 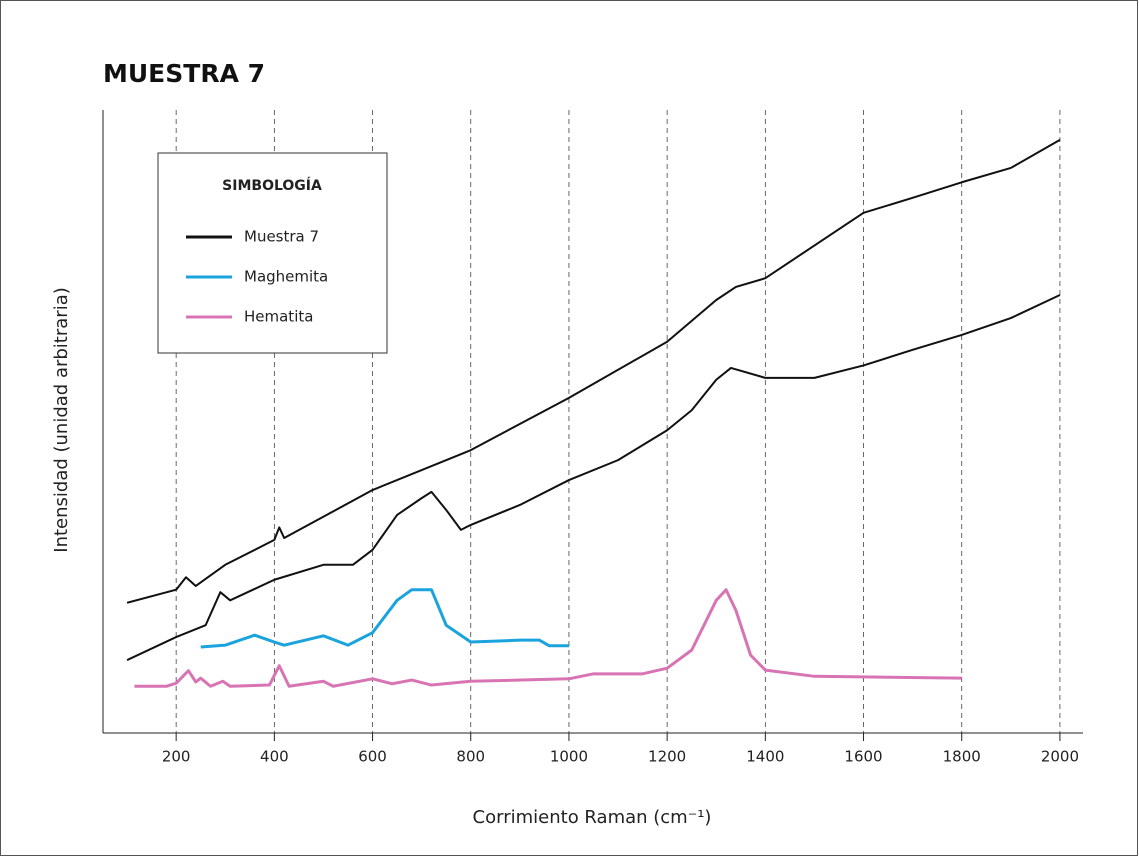 What do you see at coordinates (272, 185) in the screenshot?
I see `legend-title: SIMBOLOGÍA` at bounding box center [272, 185].